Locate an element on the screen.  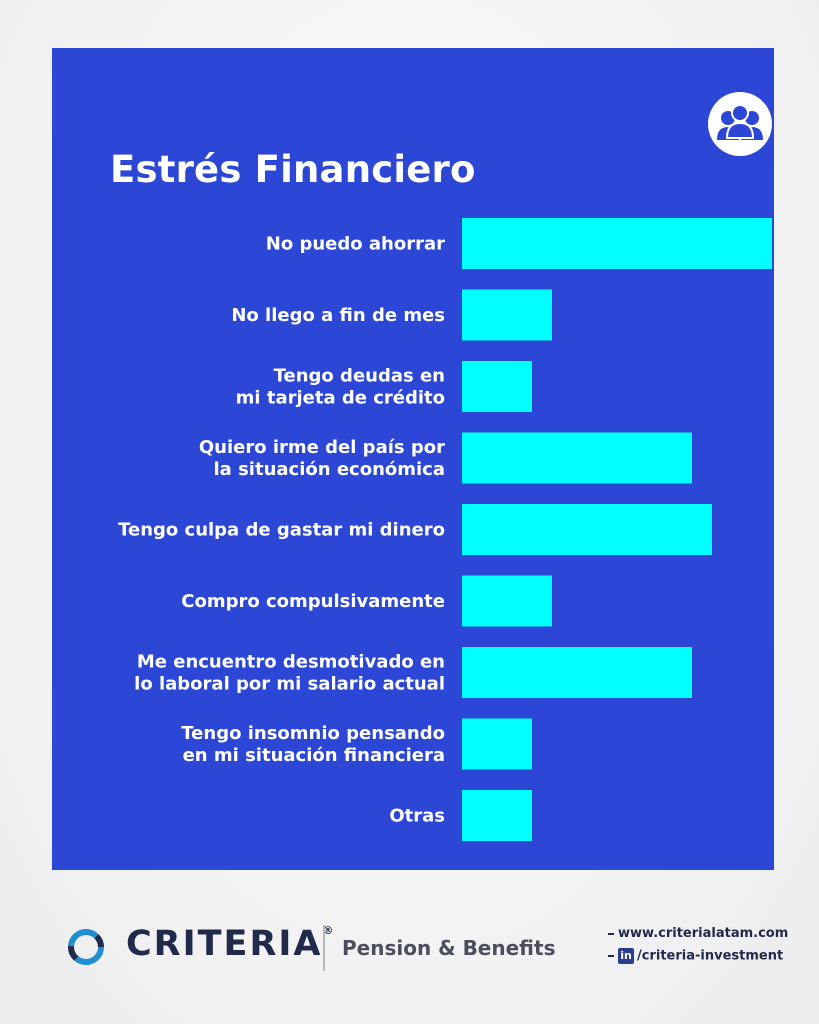
bar-category-label-line: No llego a fin de mes is located at coordinates (338, 315).